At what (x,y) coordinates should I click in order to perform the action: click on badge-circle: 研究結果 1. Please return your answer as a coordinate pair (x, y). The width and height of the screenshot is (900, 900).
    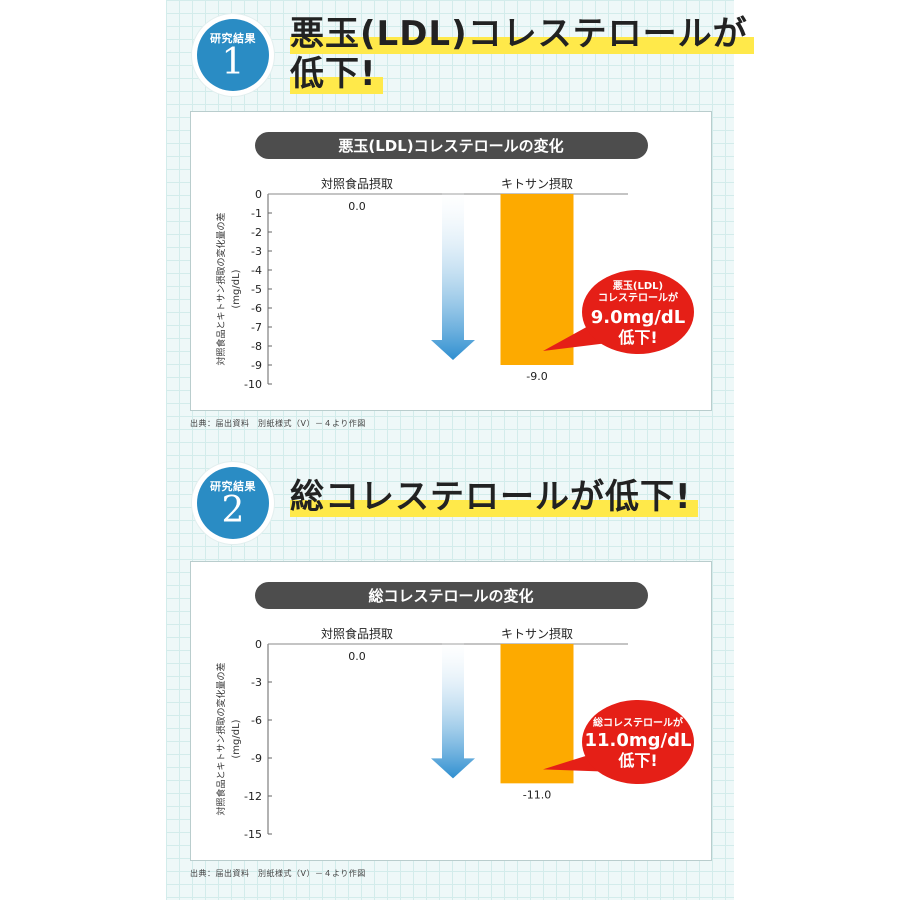
    Looking at the image, I should click on (233, 55).